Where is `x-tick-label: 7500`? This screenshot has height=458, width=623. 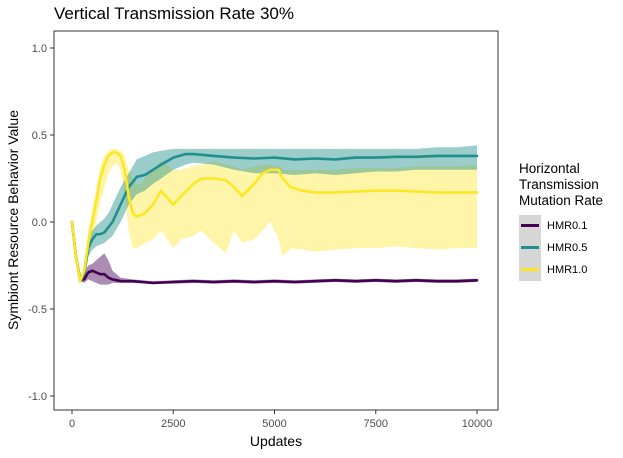 x-tick-label: 7500 is located at coordinates (376, 424).